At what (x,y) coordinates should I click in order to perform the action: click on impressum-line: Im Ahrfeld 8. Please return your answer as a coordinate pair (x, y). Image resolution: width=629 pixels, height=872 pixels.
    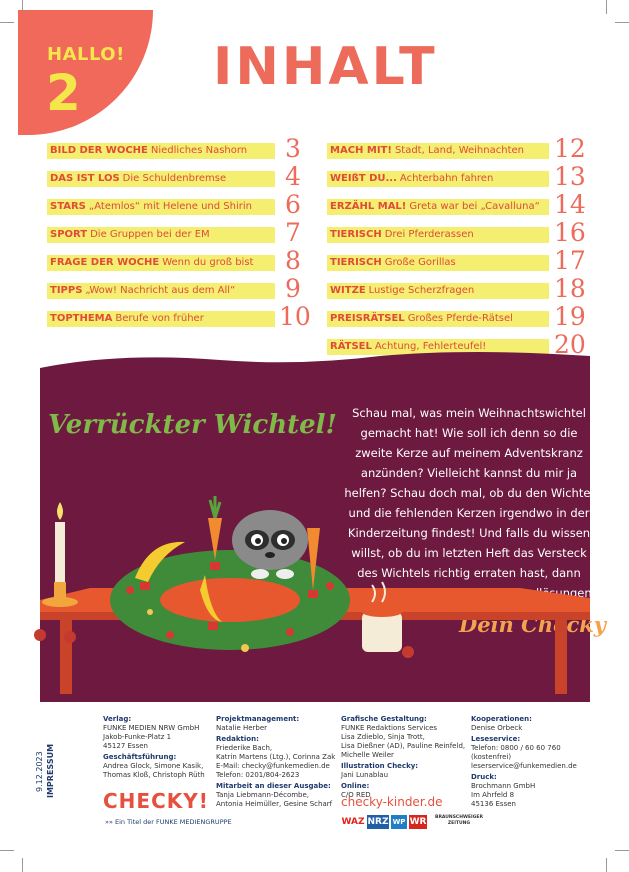
    Looking at the image, I should click on (493, 795).